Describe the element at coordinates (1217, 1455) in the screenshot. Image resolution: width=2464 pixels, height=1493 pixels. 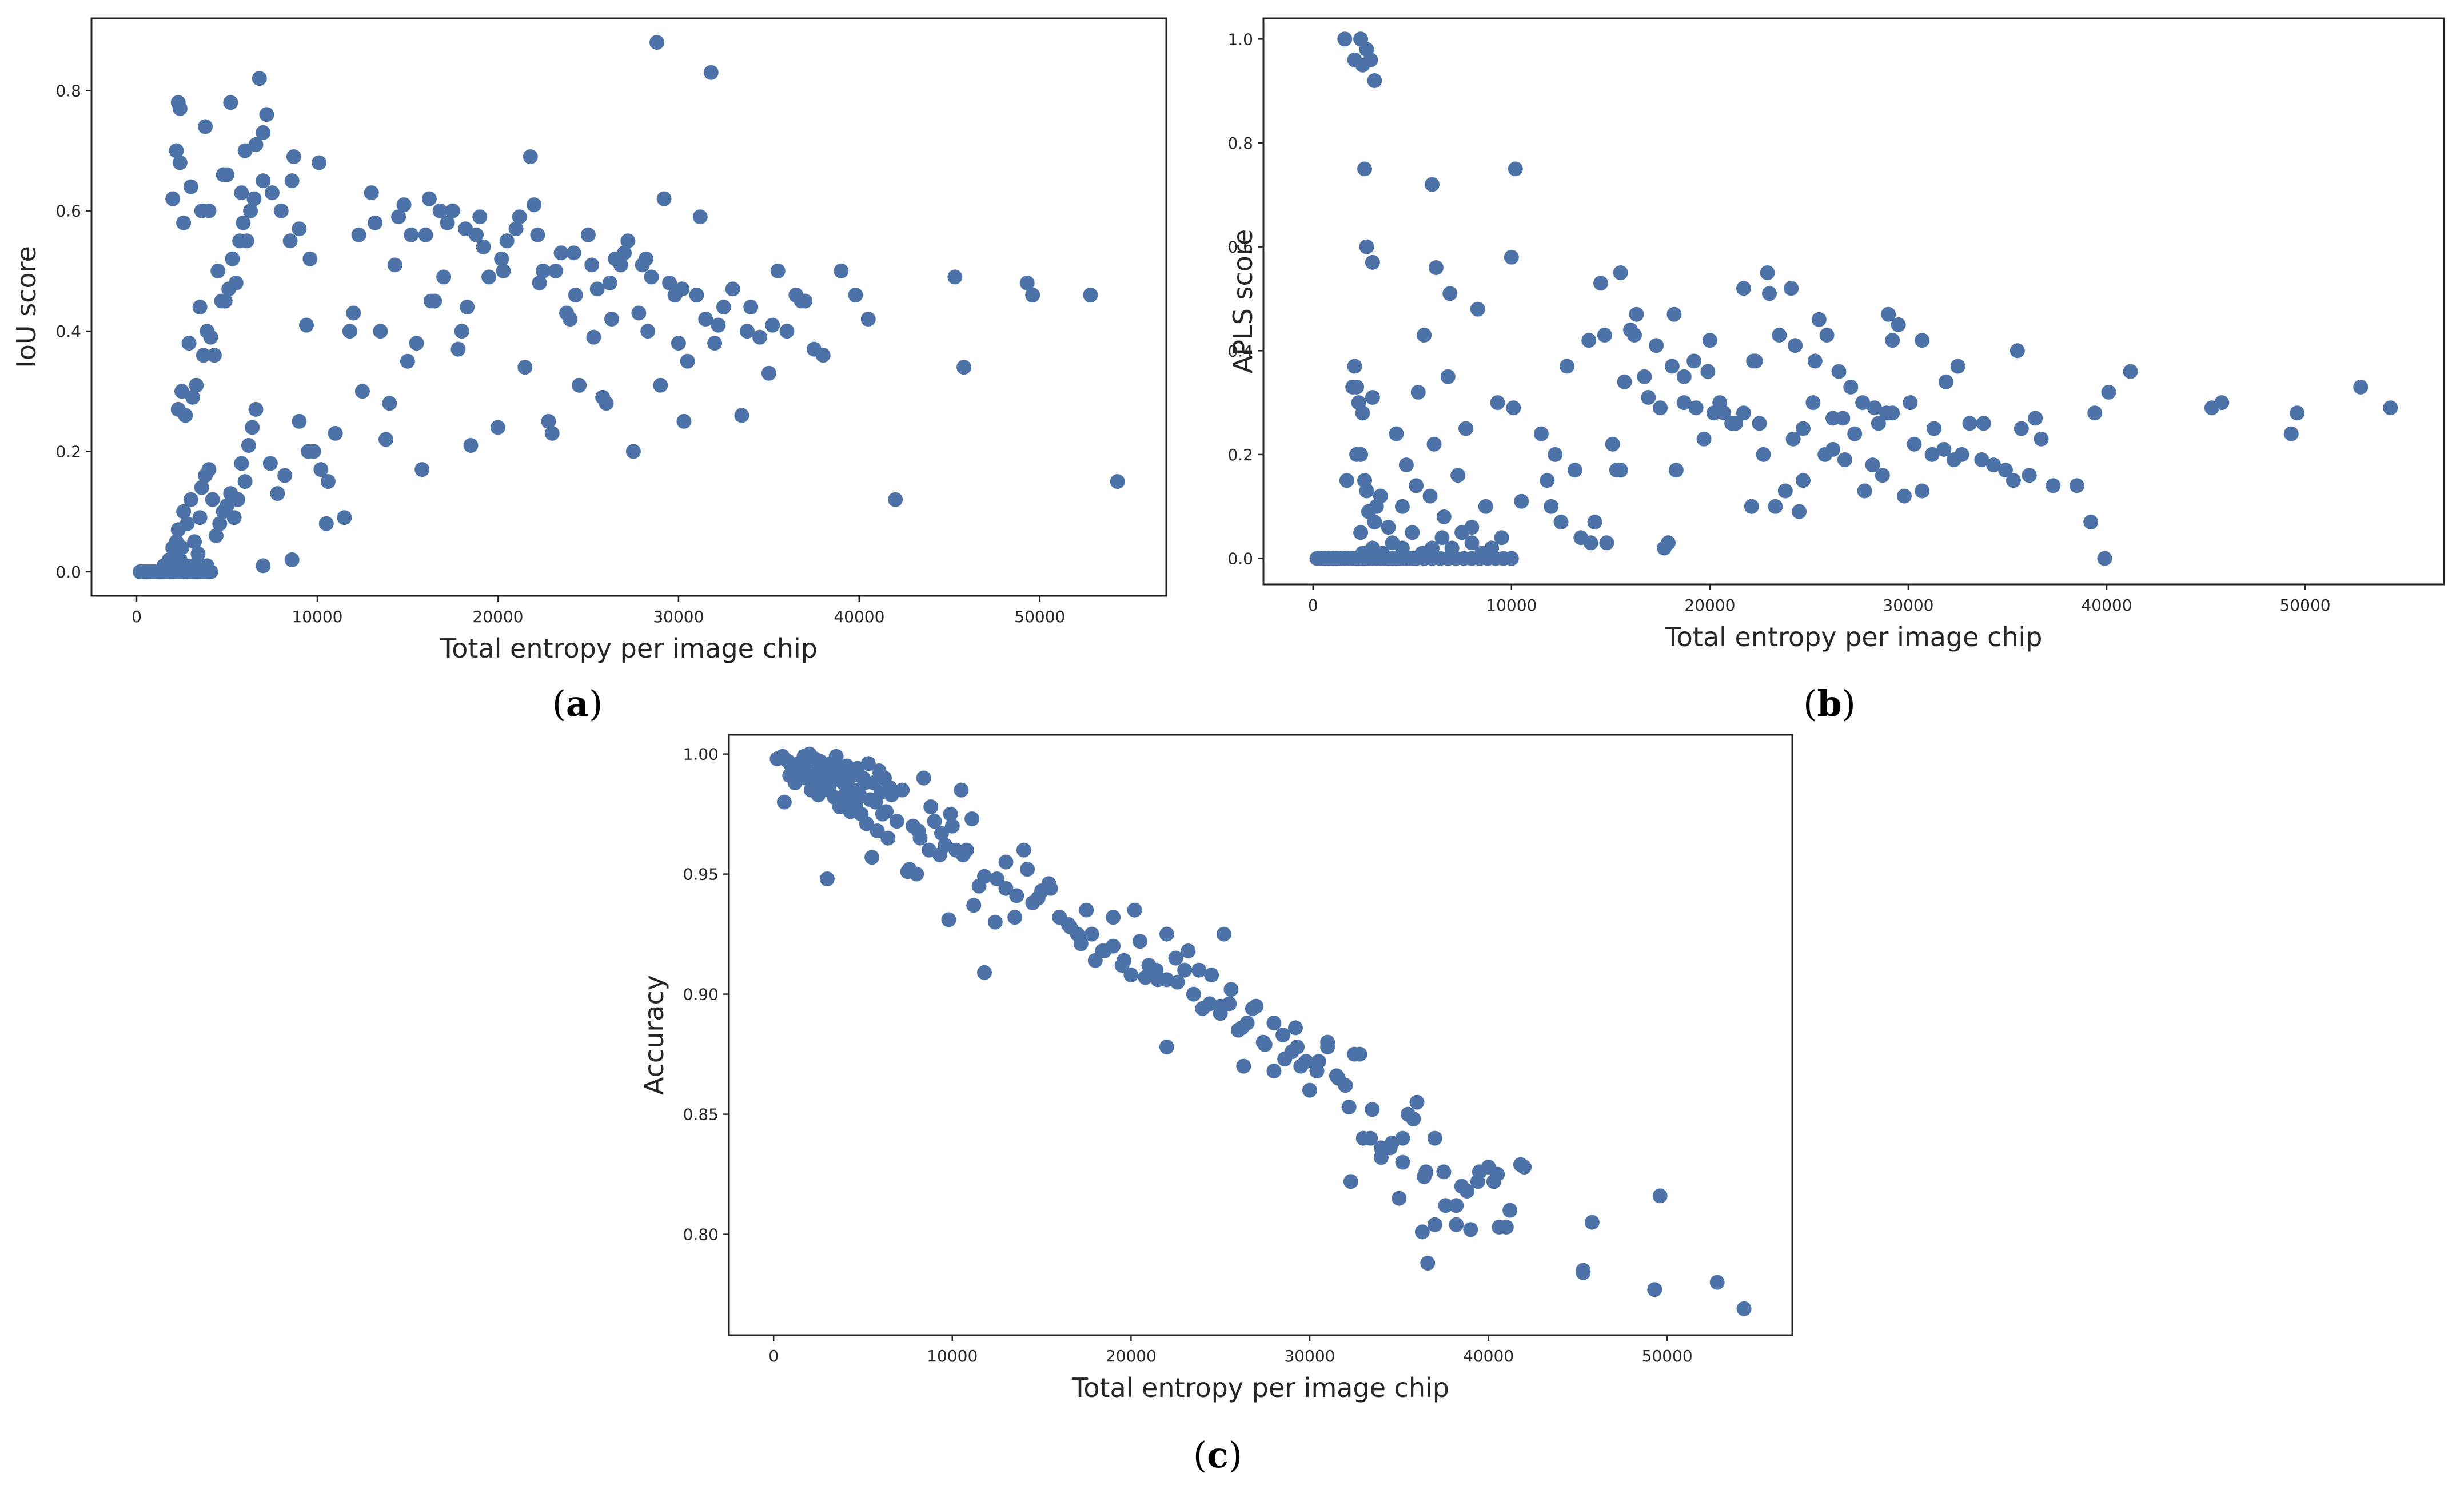
I see `panel-label-c: (c)` at that location.